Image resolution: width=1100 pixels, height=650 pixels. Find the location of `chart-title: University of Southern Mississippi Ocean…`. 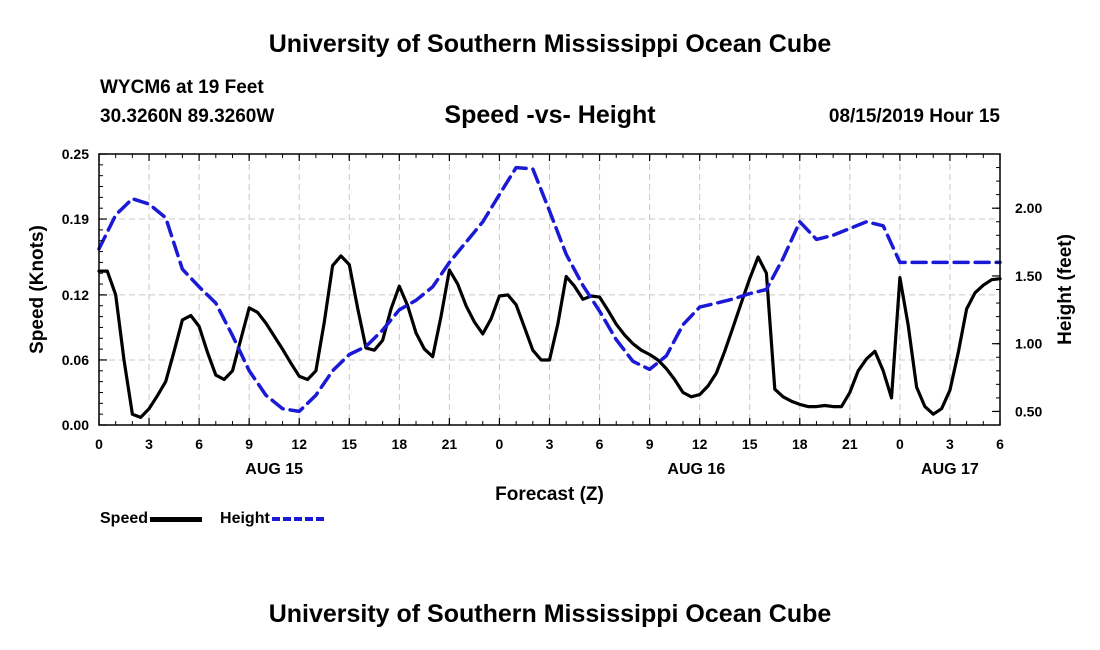

chart-title: University of Southern Mississippi Ocean… is located at coordinates (550, 44).